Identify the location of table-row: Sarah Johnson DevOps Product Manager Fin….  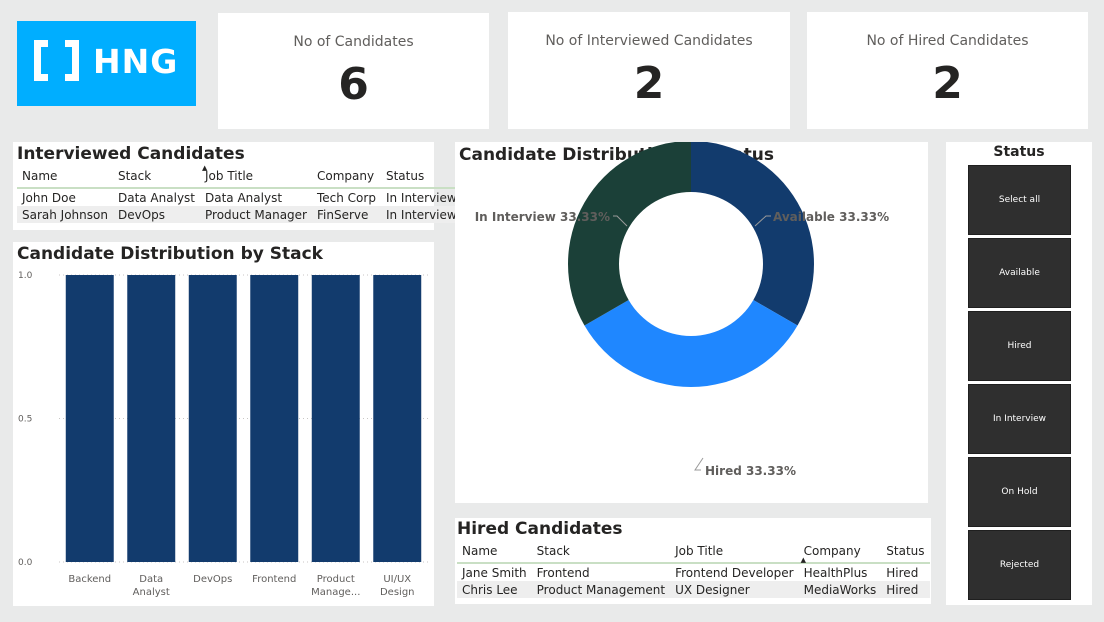
(239, 214).